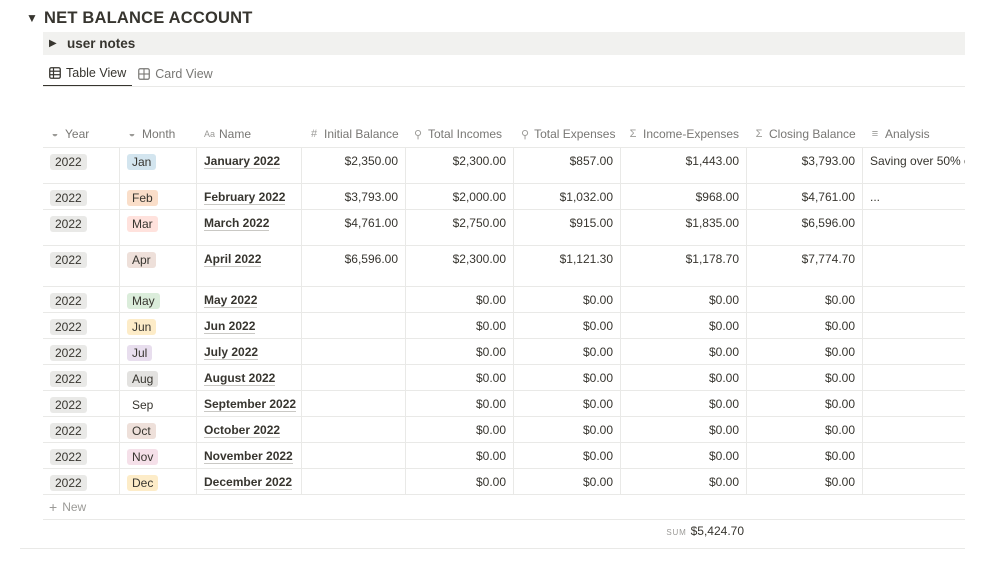 The width and height of the screenshot is (1005, 588). What do you see at coordinates (240, 378) in the screenshot?
I see `row-title: August 2022` at bounding box center [240, 378].